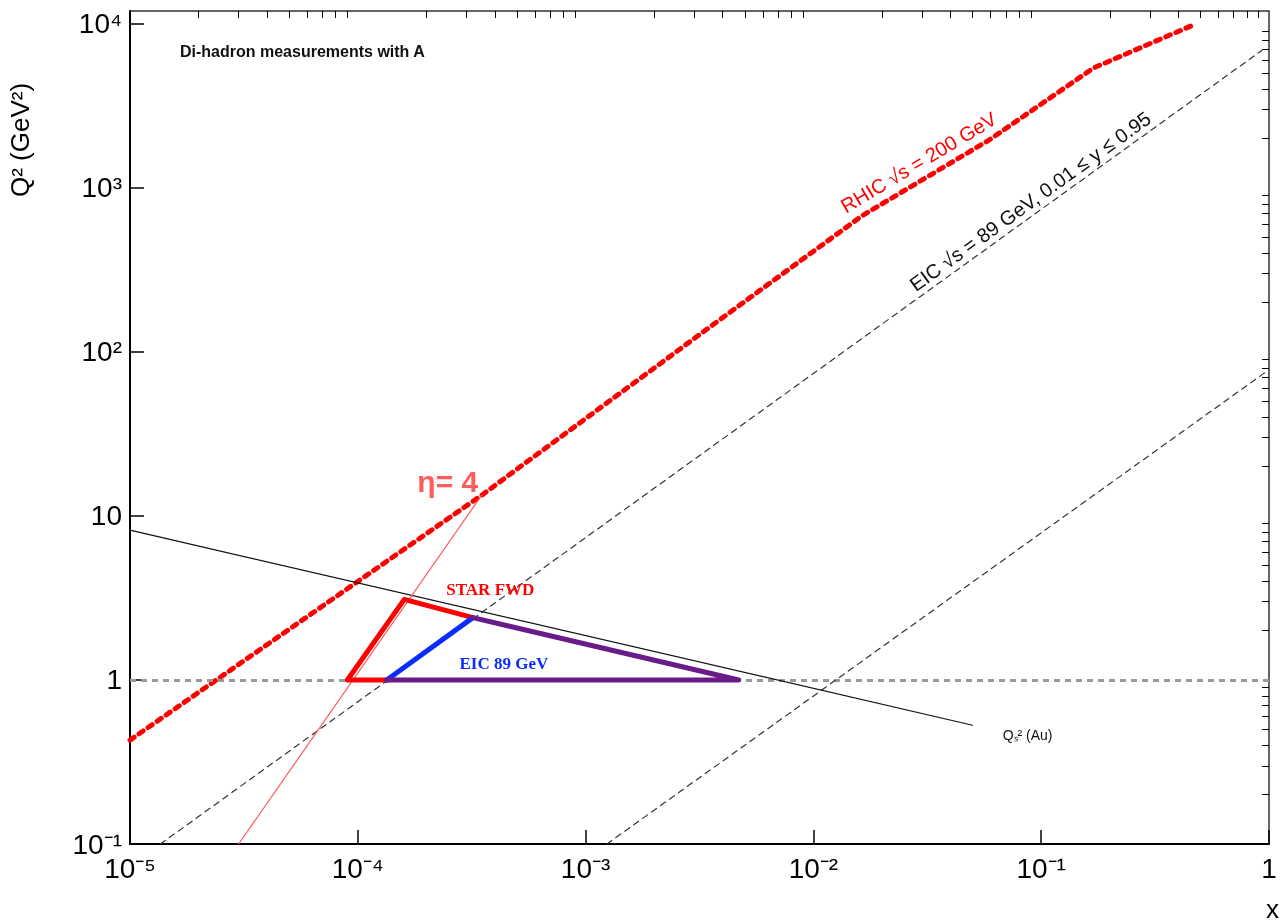 The width and height of the screenshot is (1283, 922). I want to click on x-axis-title: x, so click(1272, 908).